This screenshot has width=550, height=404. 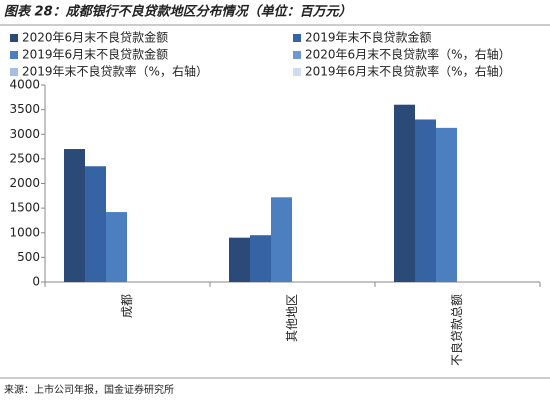 What do you see at coordinates (95, 54) in the screenshot?
I see `legend-label: 2019年6月末不良贷款金额` at bounding box center [95, 54].